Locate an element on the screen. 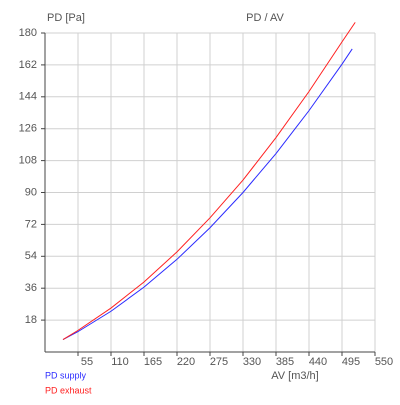  y-tick-label: 90 is located at coordinates (31, 192).